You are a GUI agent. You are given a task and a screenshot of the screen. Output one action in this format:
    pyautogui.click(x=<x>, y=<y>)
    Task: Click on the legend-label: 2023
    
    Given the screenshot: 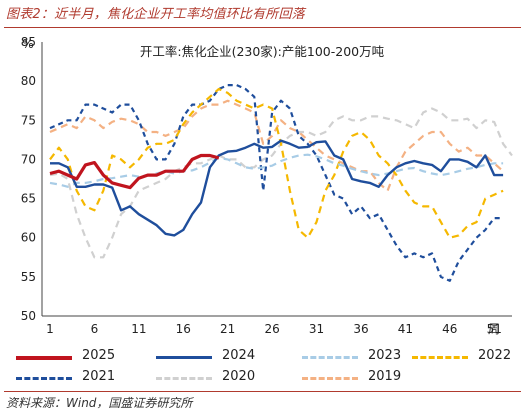 What is the action you would take?
    pyautogui.click(x=385, y=355)
    